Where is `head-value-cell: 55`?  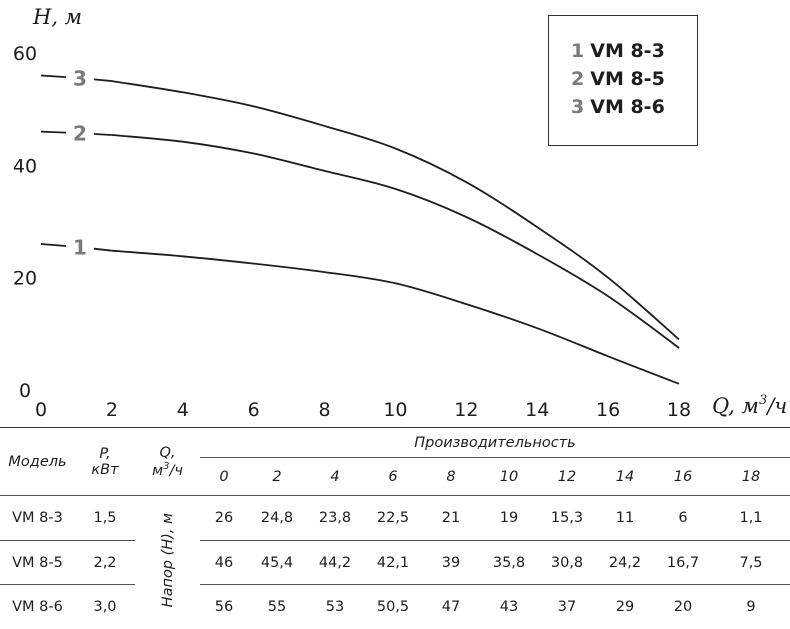 head-value-cell: 55 is located at coordinates (277, 606).